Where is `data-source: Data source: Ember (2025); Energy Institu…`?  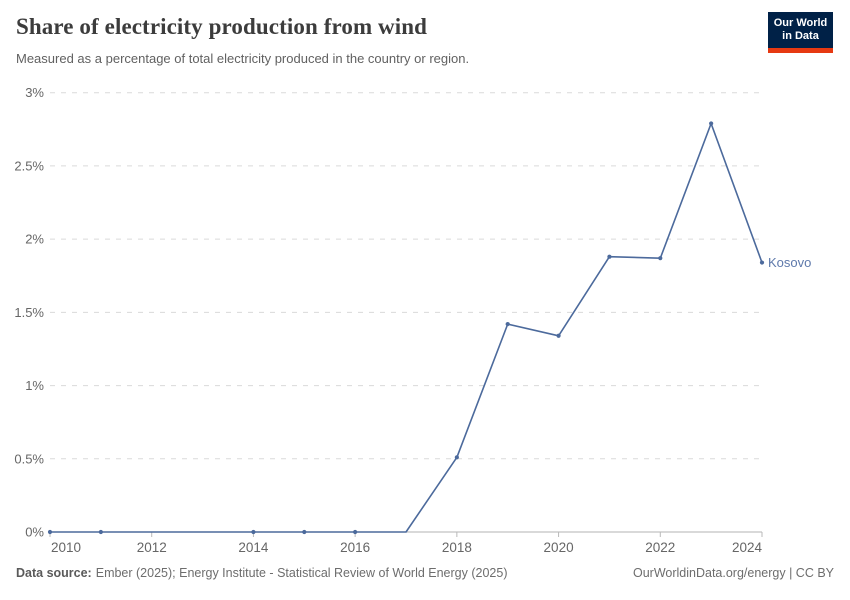
data-source: Data source: Ember (2025); Energy Institu… is located at coordinates (261, 573).